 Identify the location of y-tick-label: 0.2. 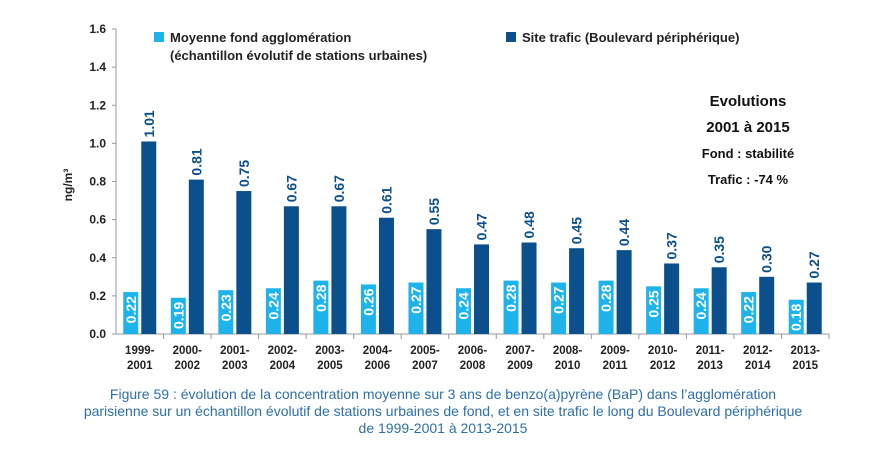
(97, 296).